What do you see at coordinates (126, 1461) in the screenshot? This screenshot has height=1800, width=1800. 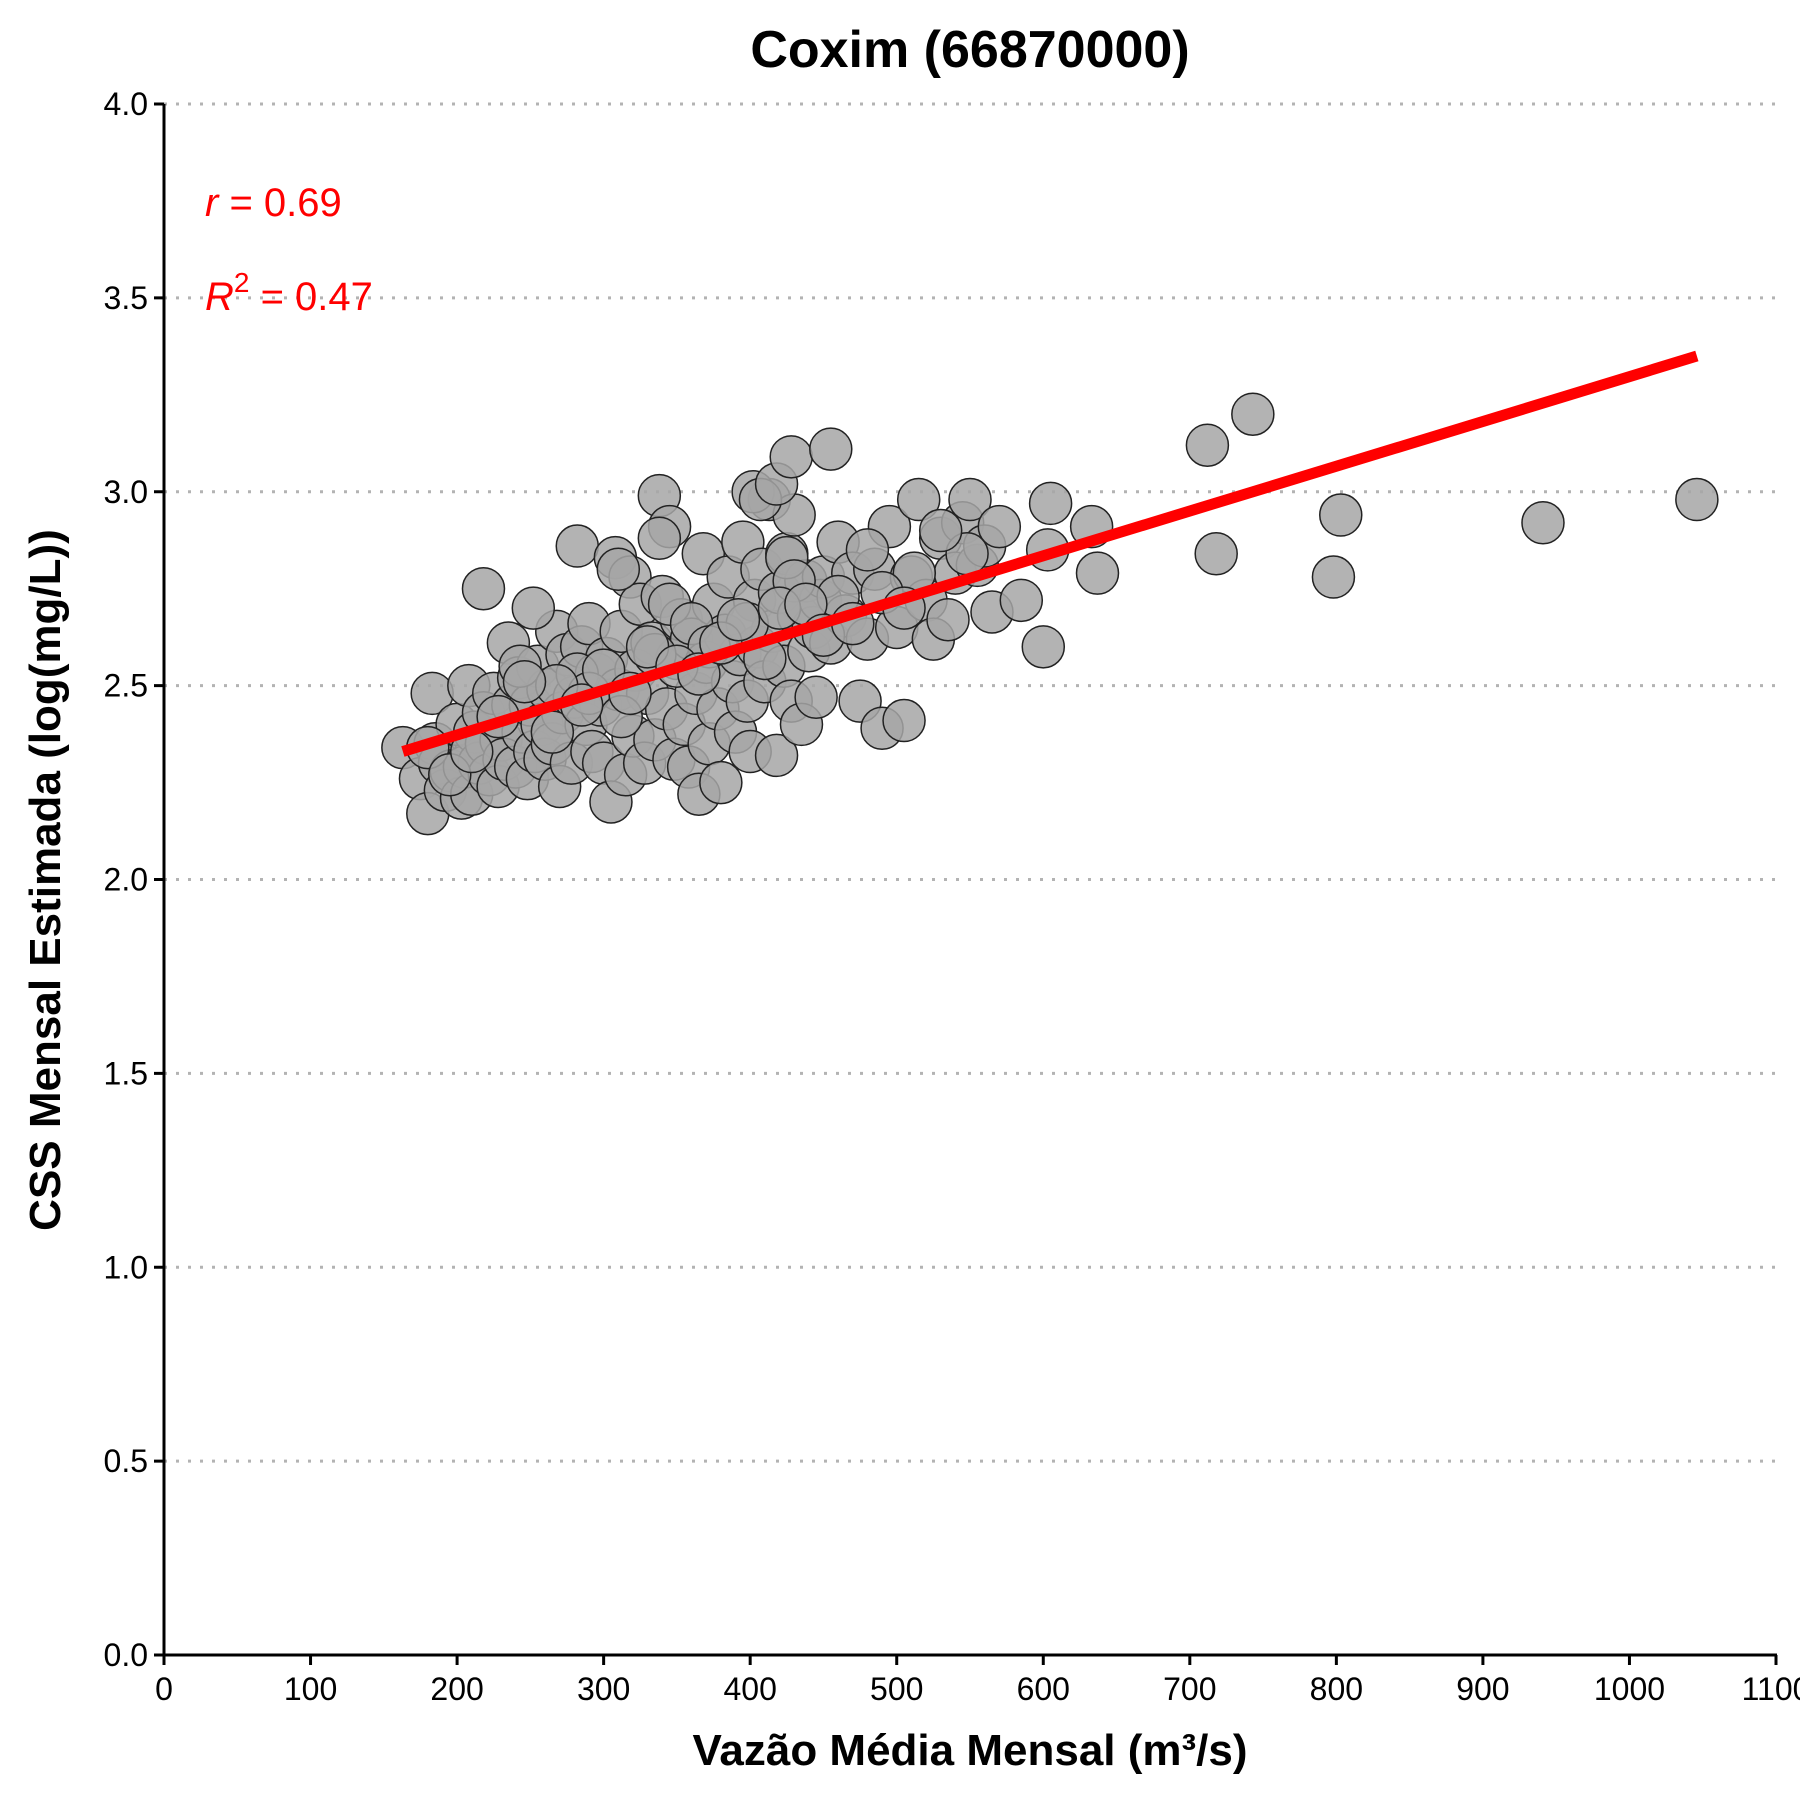 I see `y-tick-label: 0.5` at bounding box center [126, 1461].